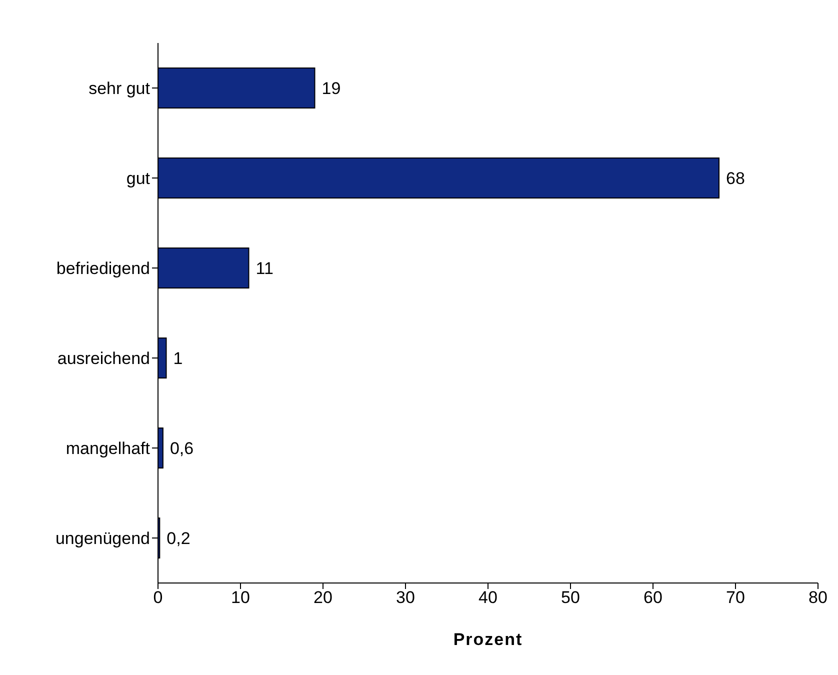 The height and width of the screenshot is (675, 838). I want to click on x-tick-label: 20, so click(323, 598).